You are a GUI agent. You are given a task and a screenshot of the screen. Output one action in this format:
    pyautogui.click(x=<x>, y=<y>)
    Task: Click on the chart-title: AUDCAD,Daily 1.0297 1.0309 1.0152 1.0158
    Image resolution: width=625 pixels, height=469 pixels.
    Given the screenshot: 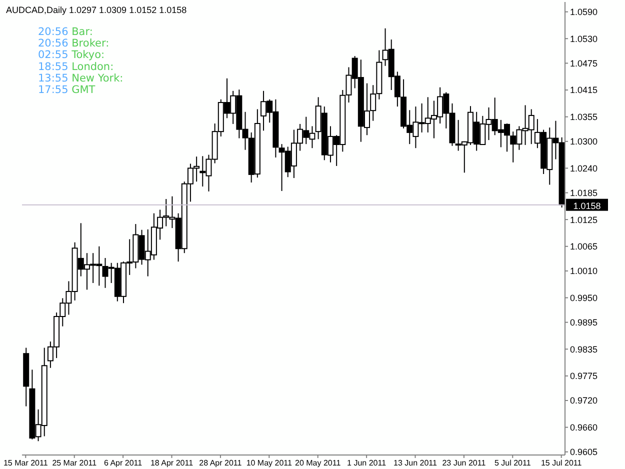 What is the action you would take?
    pyautogui.click(x=96, y=10)
    